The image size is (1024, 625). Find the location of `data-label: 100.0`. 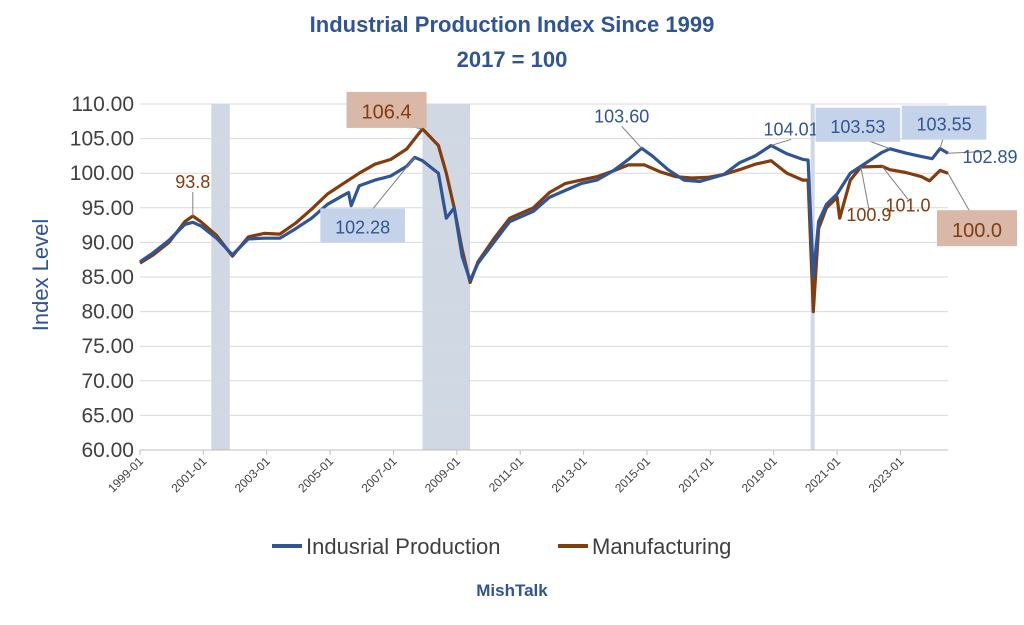

data-label: 100.0 is located at coordinates (977, 231).